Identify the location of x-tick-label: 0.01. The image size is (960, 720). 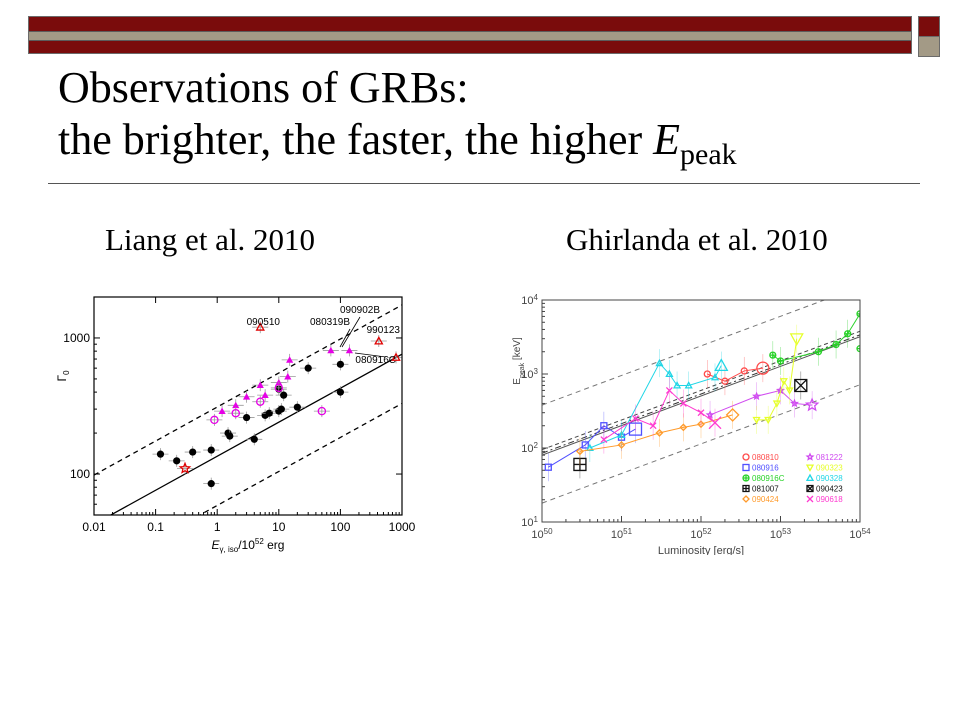
(94, 527).